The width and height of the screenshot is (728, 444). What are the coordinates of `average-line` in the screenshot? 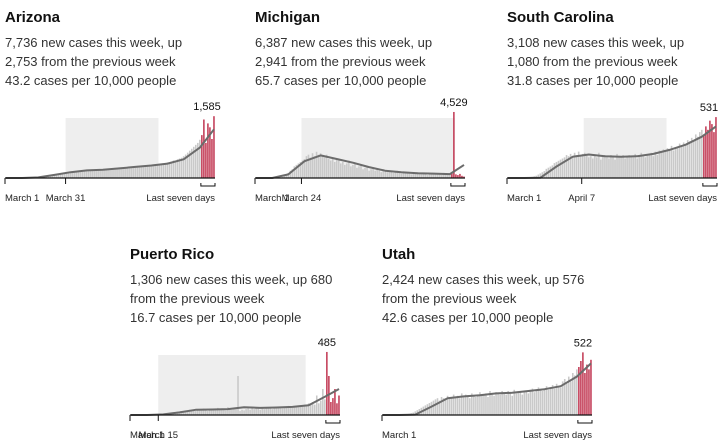 It's located at (360, 166).